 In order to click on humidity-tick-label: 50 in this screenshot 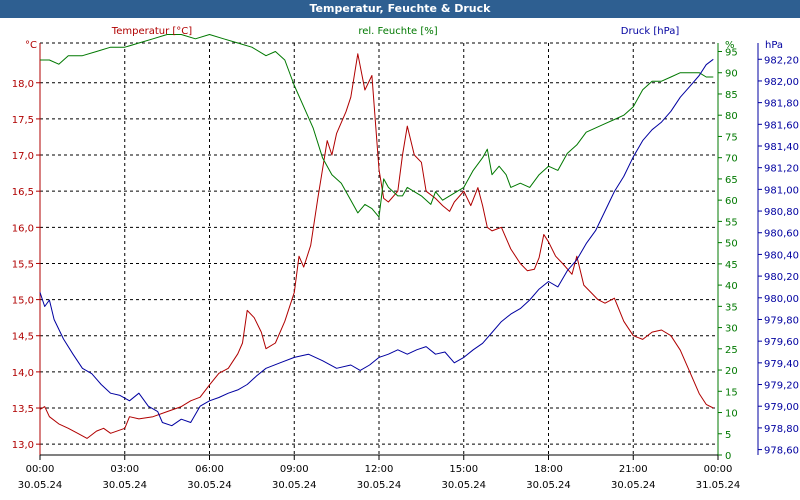, I will do `click(731, 244)`.